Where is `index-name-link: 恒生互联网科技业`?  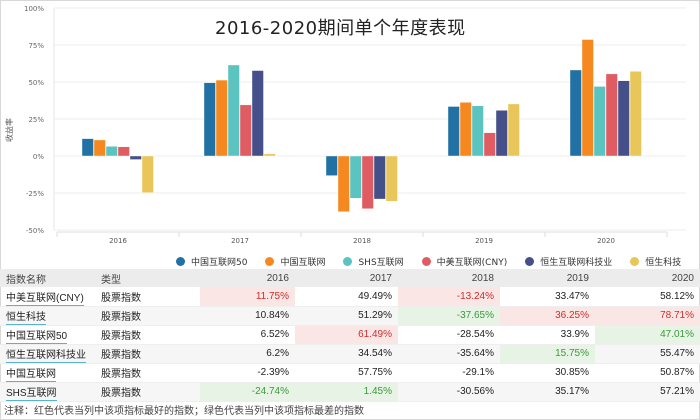
index-name-link: 恒生互联网科技业 is located at coordinates (47, 354).